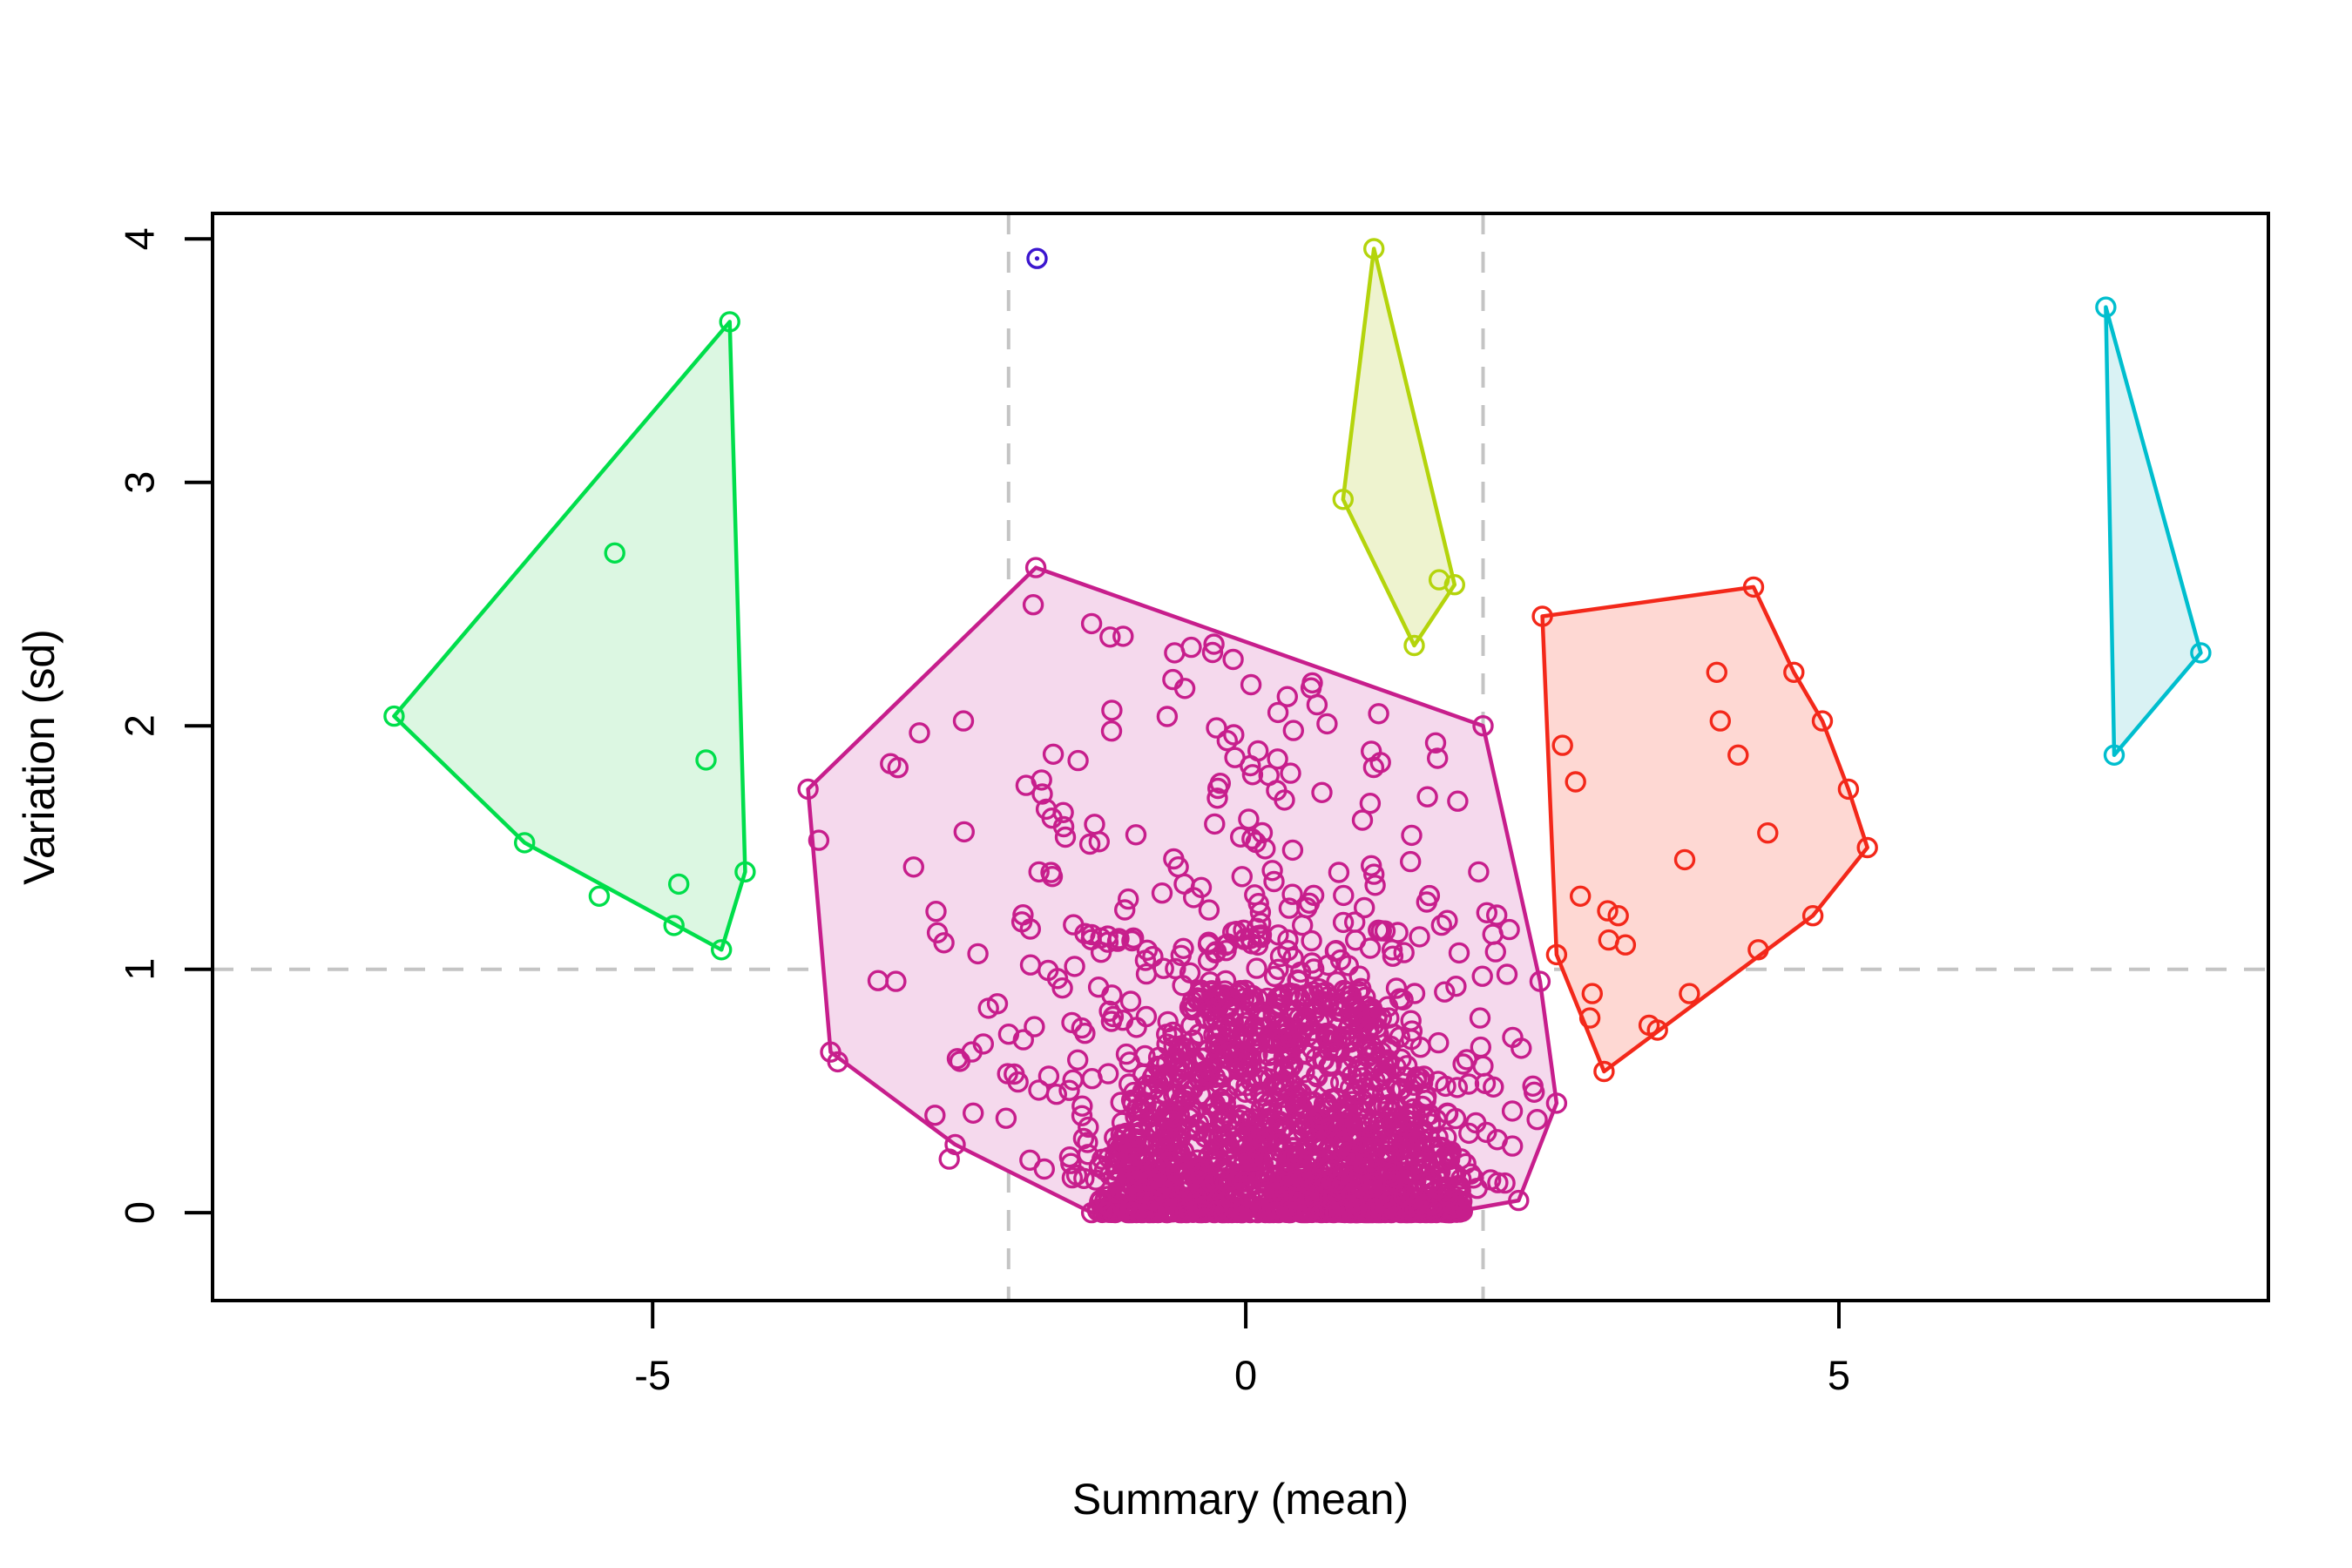  I want to click on y-tick-label: 1, so click(139, 969).